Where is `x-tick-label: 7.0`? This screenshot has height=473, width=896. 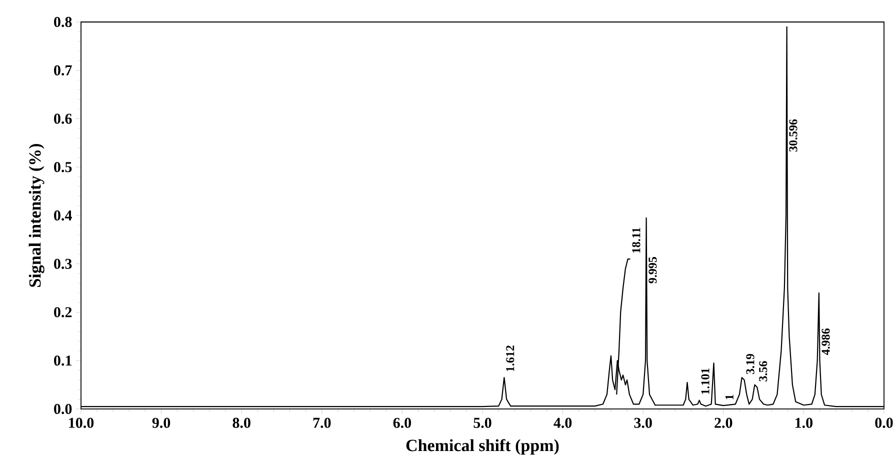 x-tick-label: 7.0 is located at coordinates (322, 423).